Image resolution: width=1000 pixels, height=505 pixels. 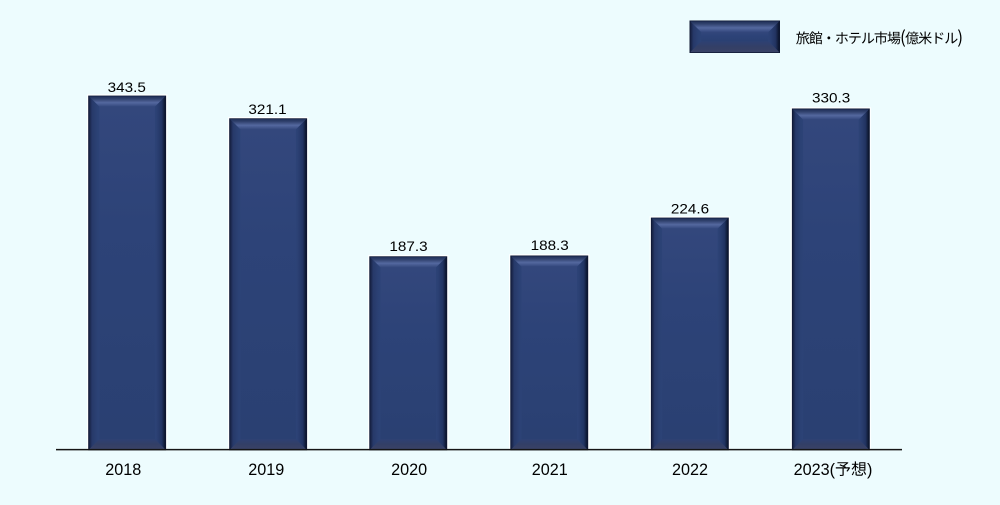 I want to click on svg-text: 2021, so click(x=550, y=470).